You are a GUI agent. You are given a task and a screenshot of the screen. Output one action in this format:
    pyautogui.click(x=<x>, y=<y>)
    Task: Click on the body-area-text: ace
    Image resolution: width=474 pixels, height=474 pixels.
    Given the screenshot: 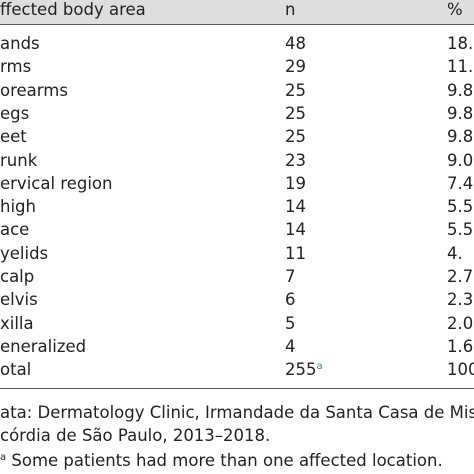 What is the action you would take?
    pyautogui.click(x=15, y=230)
    